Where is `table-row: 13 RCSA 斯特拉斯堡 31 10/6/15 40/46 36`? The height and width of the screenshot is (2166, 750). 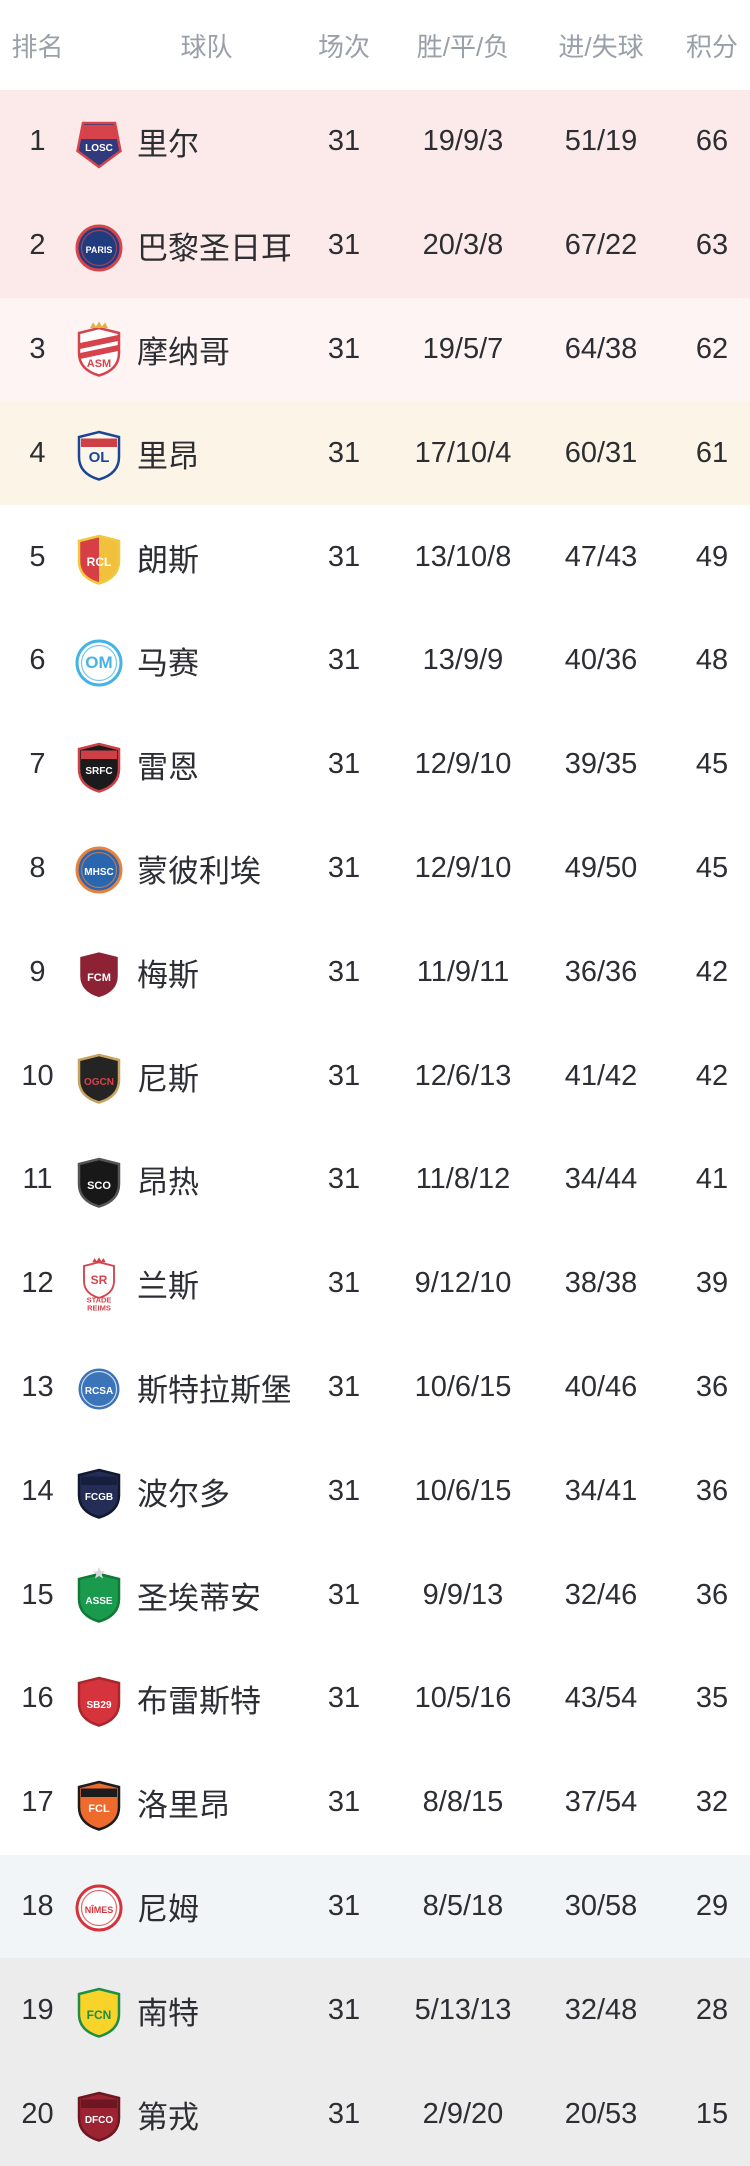
table-row: 13 RCSA 斯特拉斯堡 31 10/6/15 40/46 36 is located at coordinates (375, 1387).